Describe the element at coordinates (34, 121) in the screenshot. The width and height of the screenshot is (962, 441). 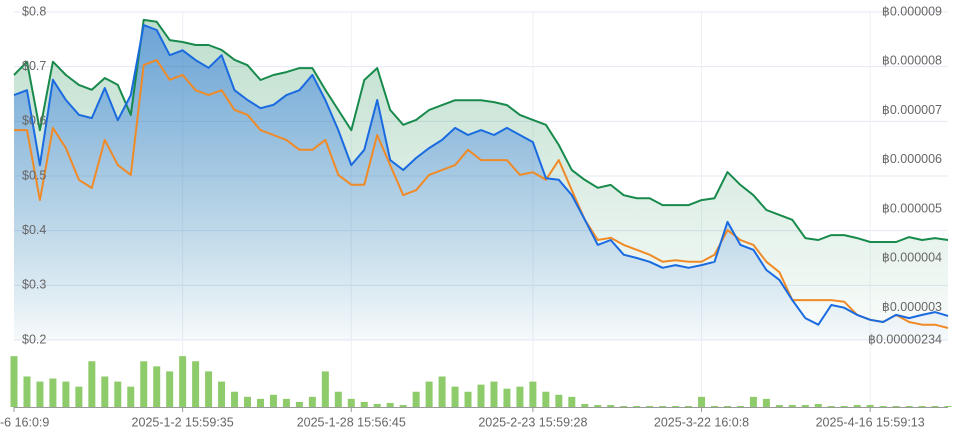
I see `y-tick-label: $0.6` at that location.